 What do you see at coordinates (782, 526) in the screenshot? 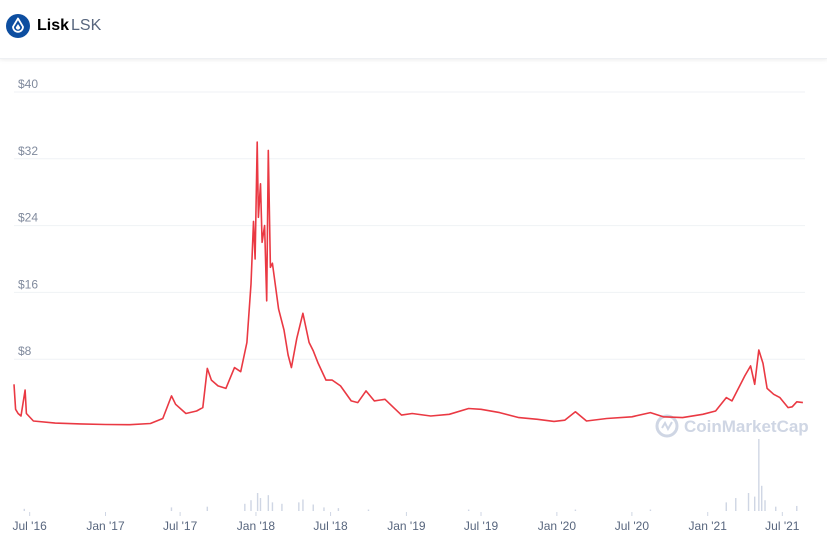
I see `x-tick-label: Jul '21` at bounding box center [782, 526].